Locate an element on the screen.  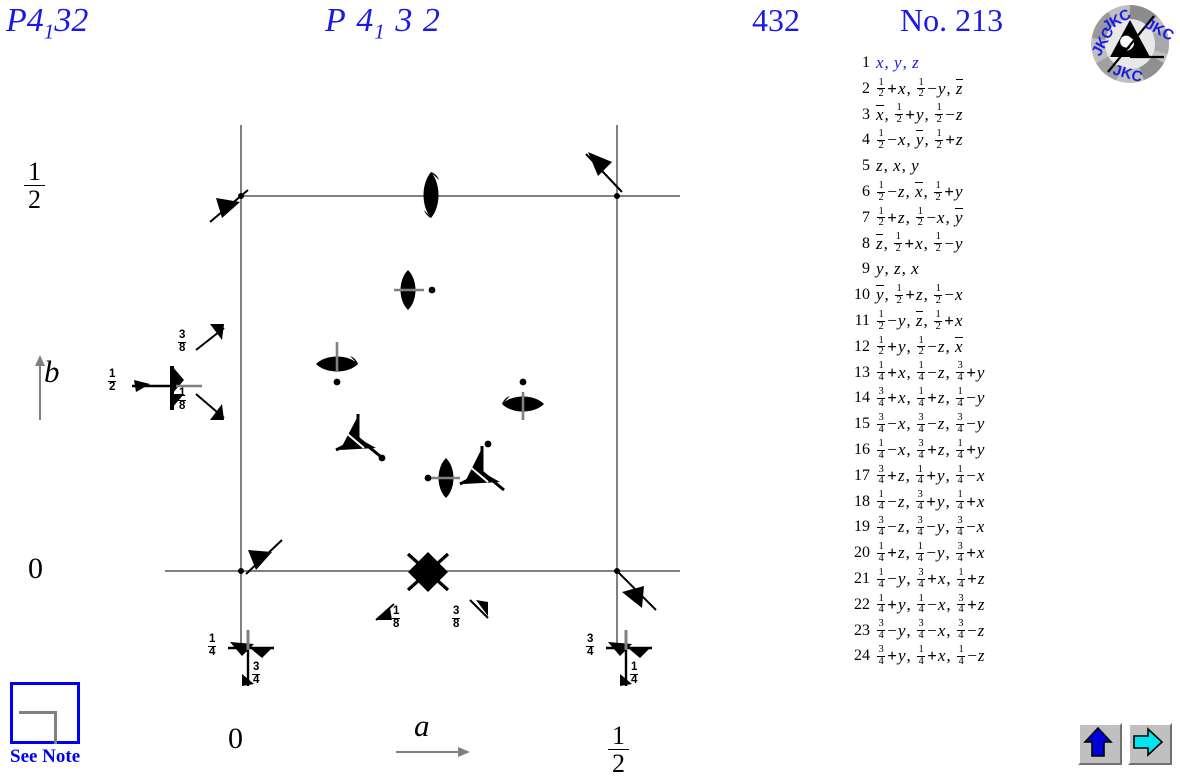
coordinate-index: 21 is located at coordinates (862, 578).